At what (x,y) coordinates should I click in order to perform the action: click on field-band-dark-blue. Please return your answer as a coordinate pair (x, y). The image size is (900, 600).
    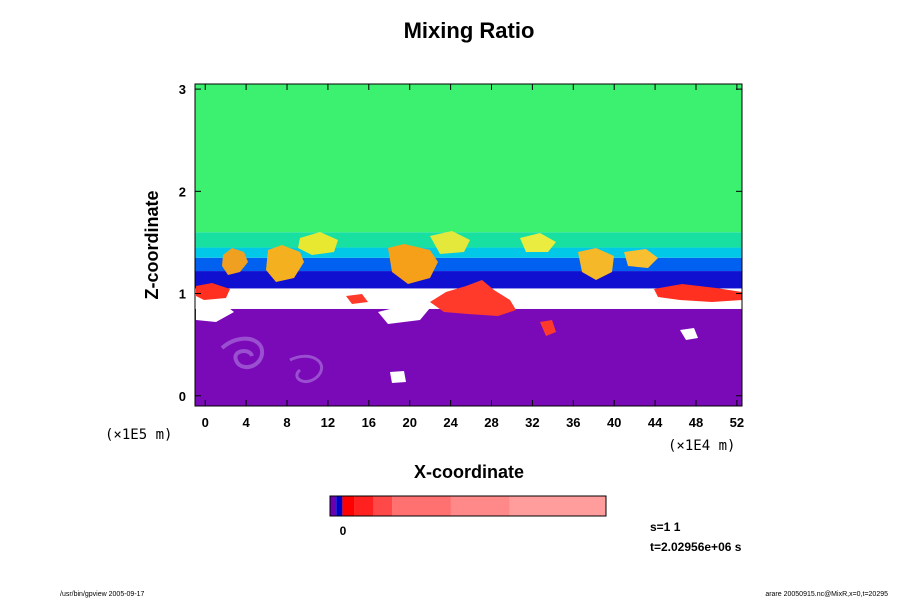
    Looking at the image, I should click on (468, 280).